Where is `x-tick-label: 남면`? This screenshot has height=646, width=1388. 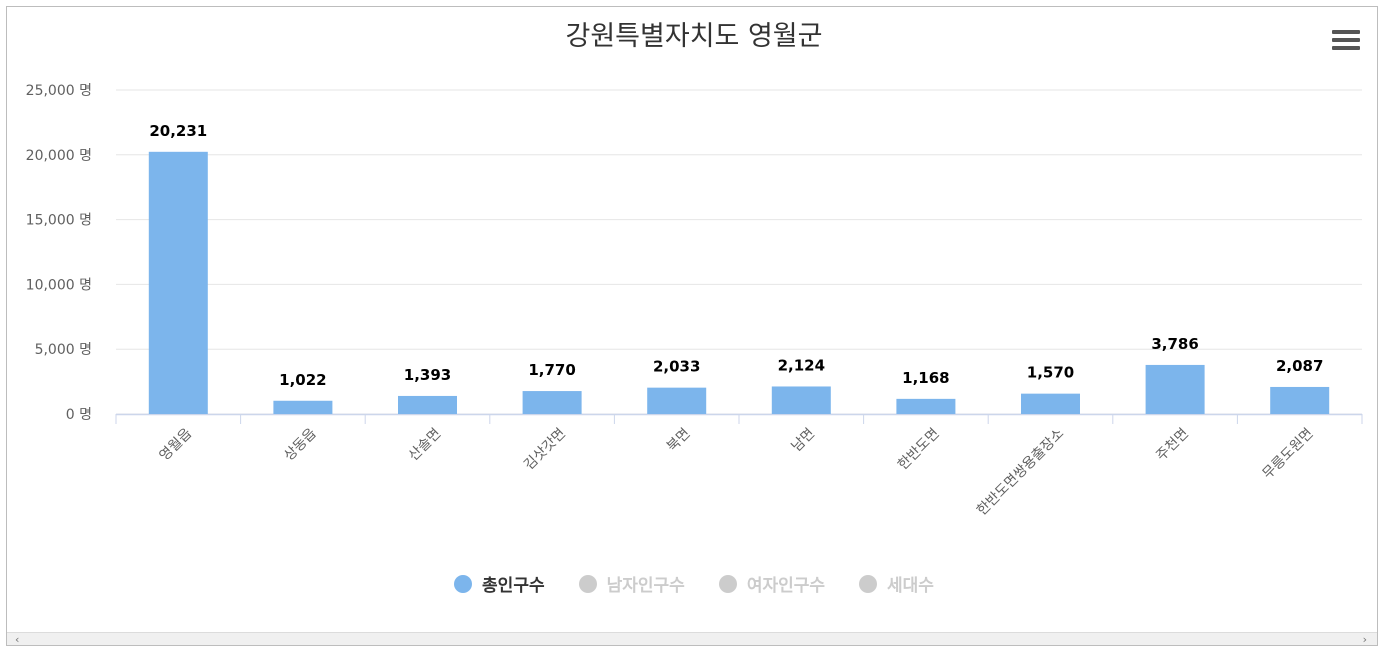
x-tick-label: 남면 is located at coordinates (804, 441).